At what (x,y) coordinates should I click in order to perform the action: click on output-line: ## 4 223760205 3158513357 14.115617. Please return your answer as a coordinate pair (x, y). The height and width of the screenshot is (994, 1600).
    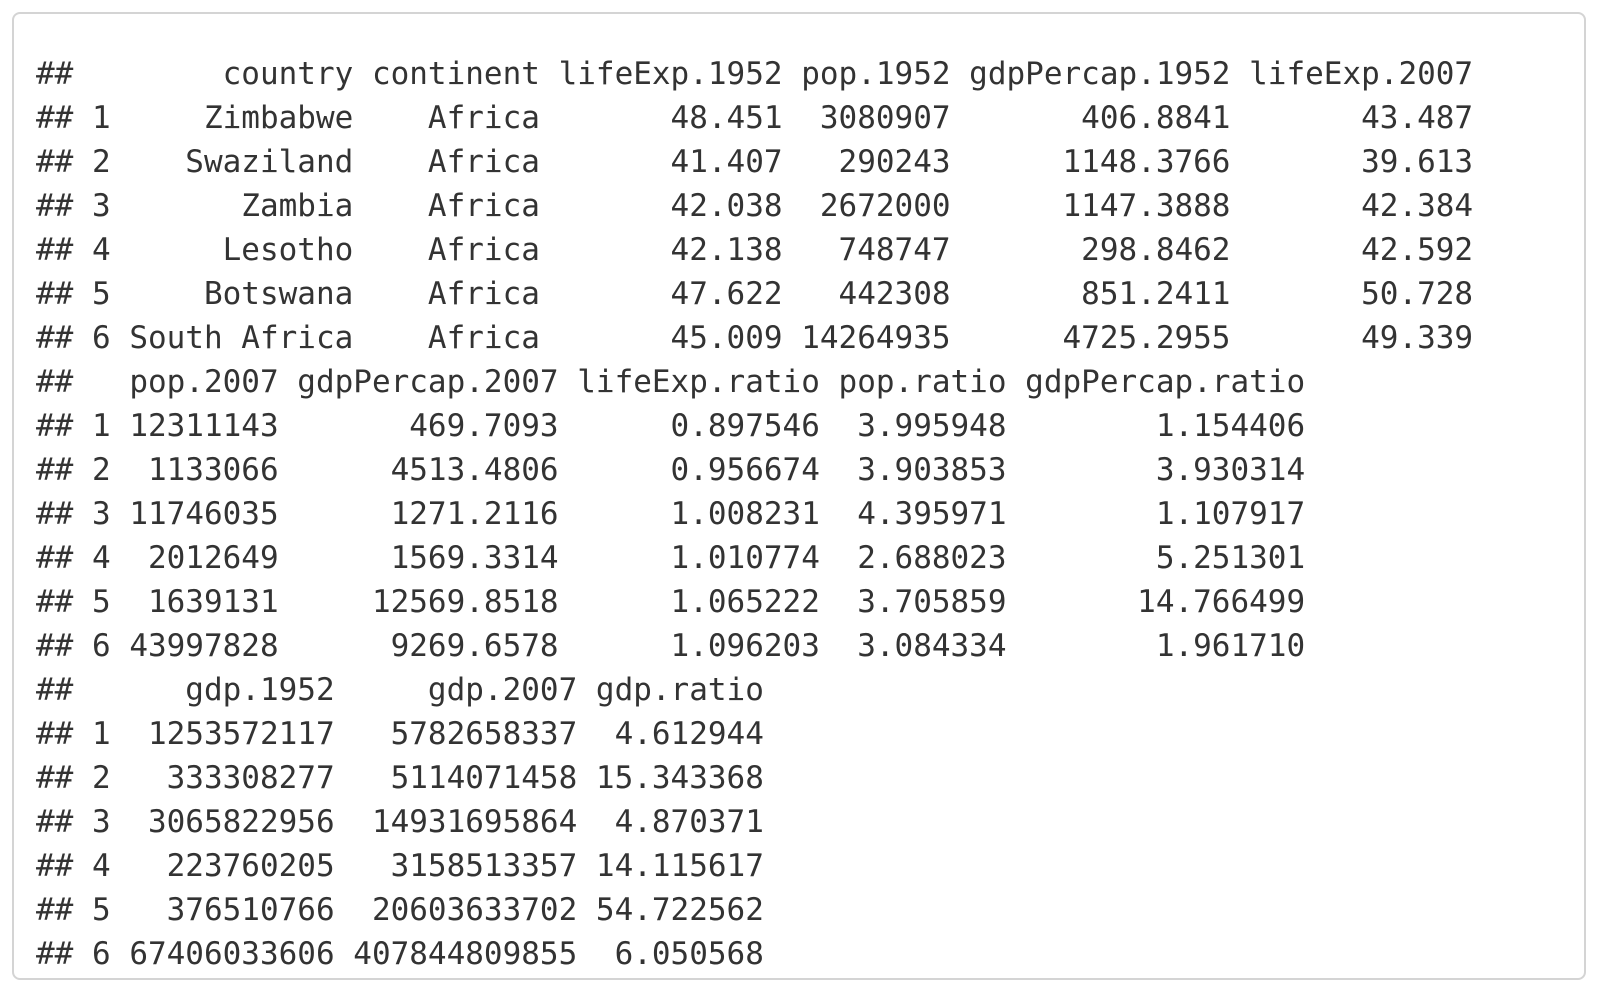
    Looking at the image, I should click on (400, 866).